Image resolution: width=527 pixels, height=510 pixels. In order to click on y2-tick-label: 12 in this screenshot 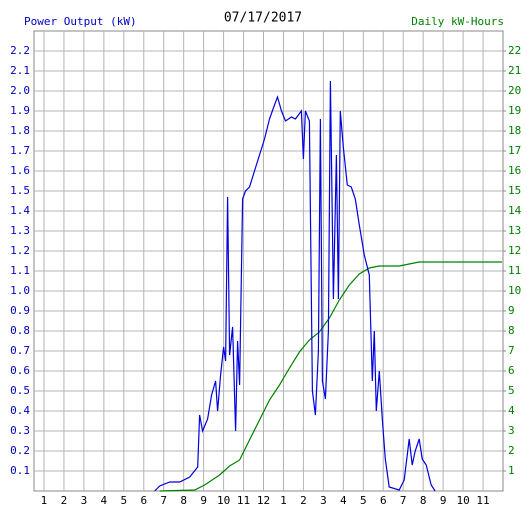, I will do `click(514, 250)`.